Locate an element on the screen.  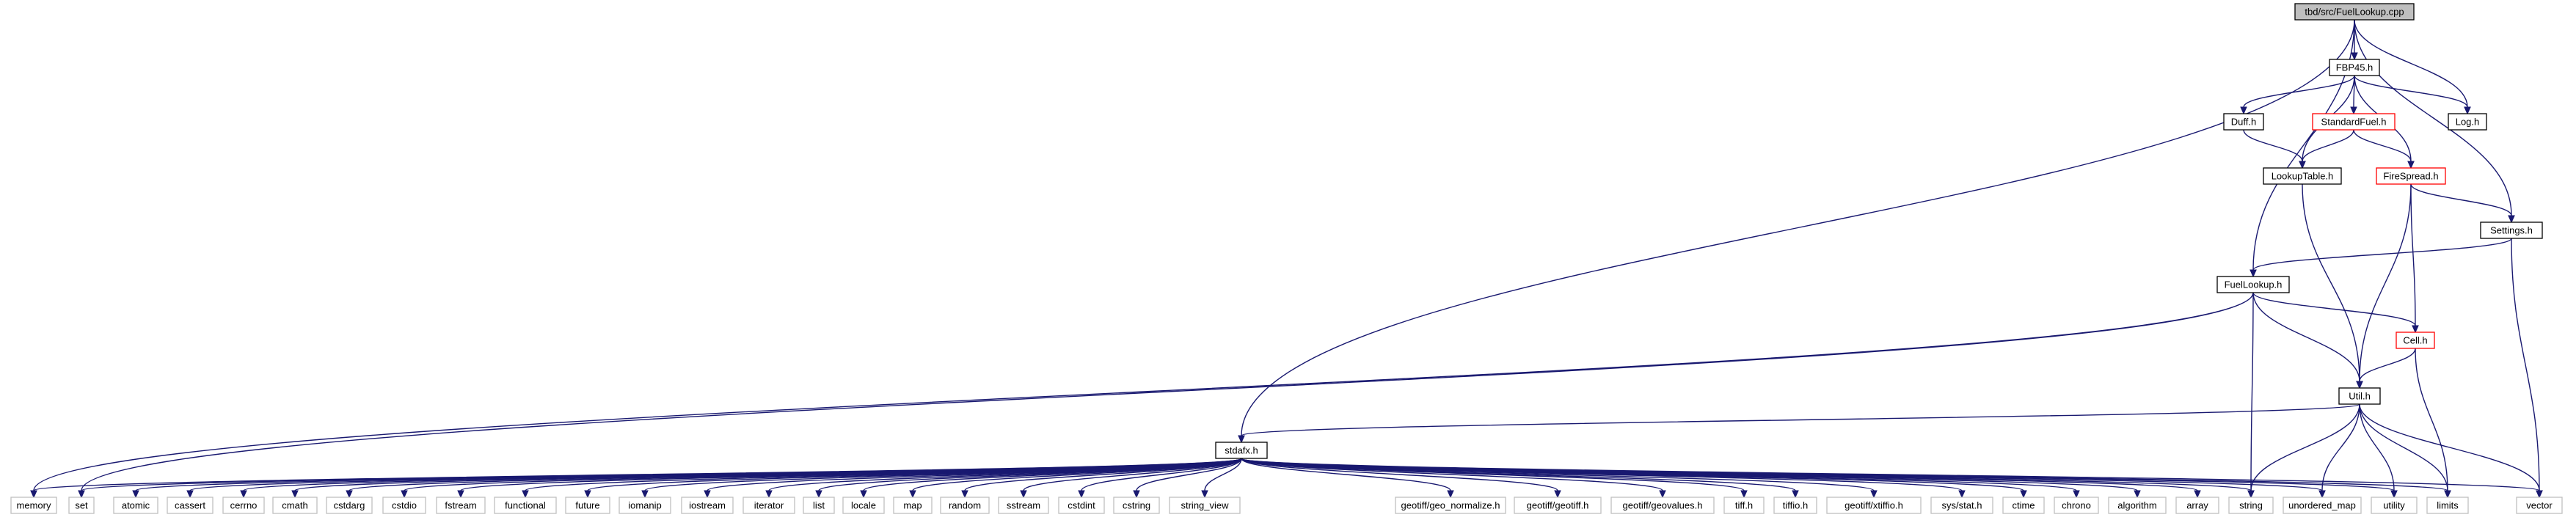
node-label-stdafx: stdafx.h is located at coordinates (1242, 450).